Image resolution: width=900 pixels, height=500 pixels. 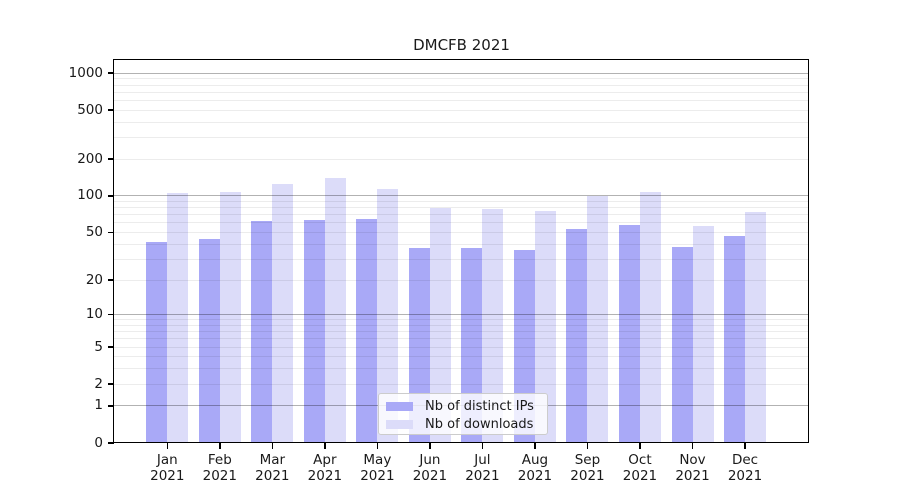 I want to click on xtick-mark-dec, so click(x=745, y=446).